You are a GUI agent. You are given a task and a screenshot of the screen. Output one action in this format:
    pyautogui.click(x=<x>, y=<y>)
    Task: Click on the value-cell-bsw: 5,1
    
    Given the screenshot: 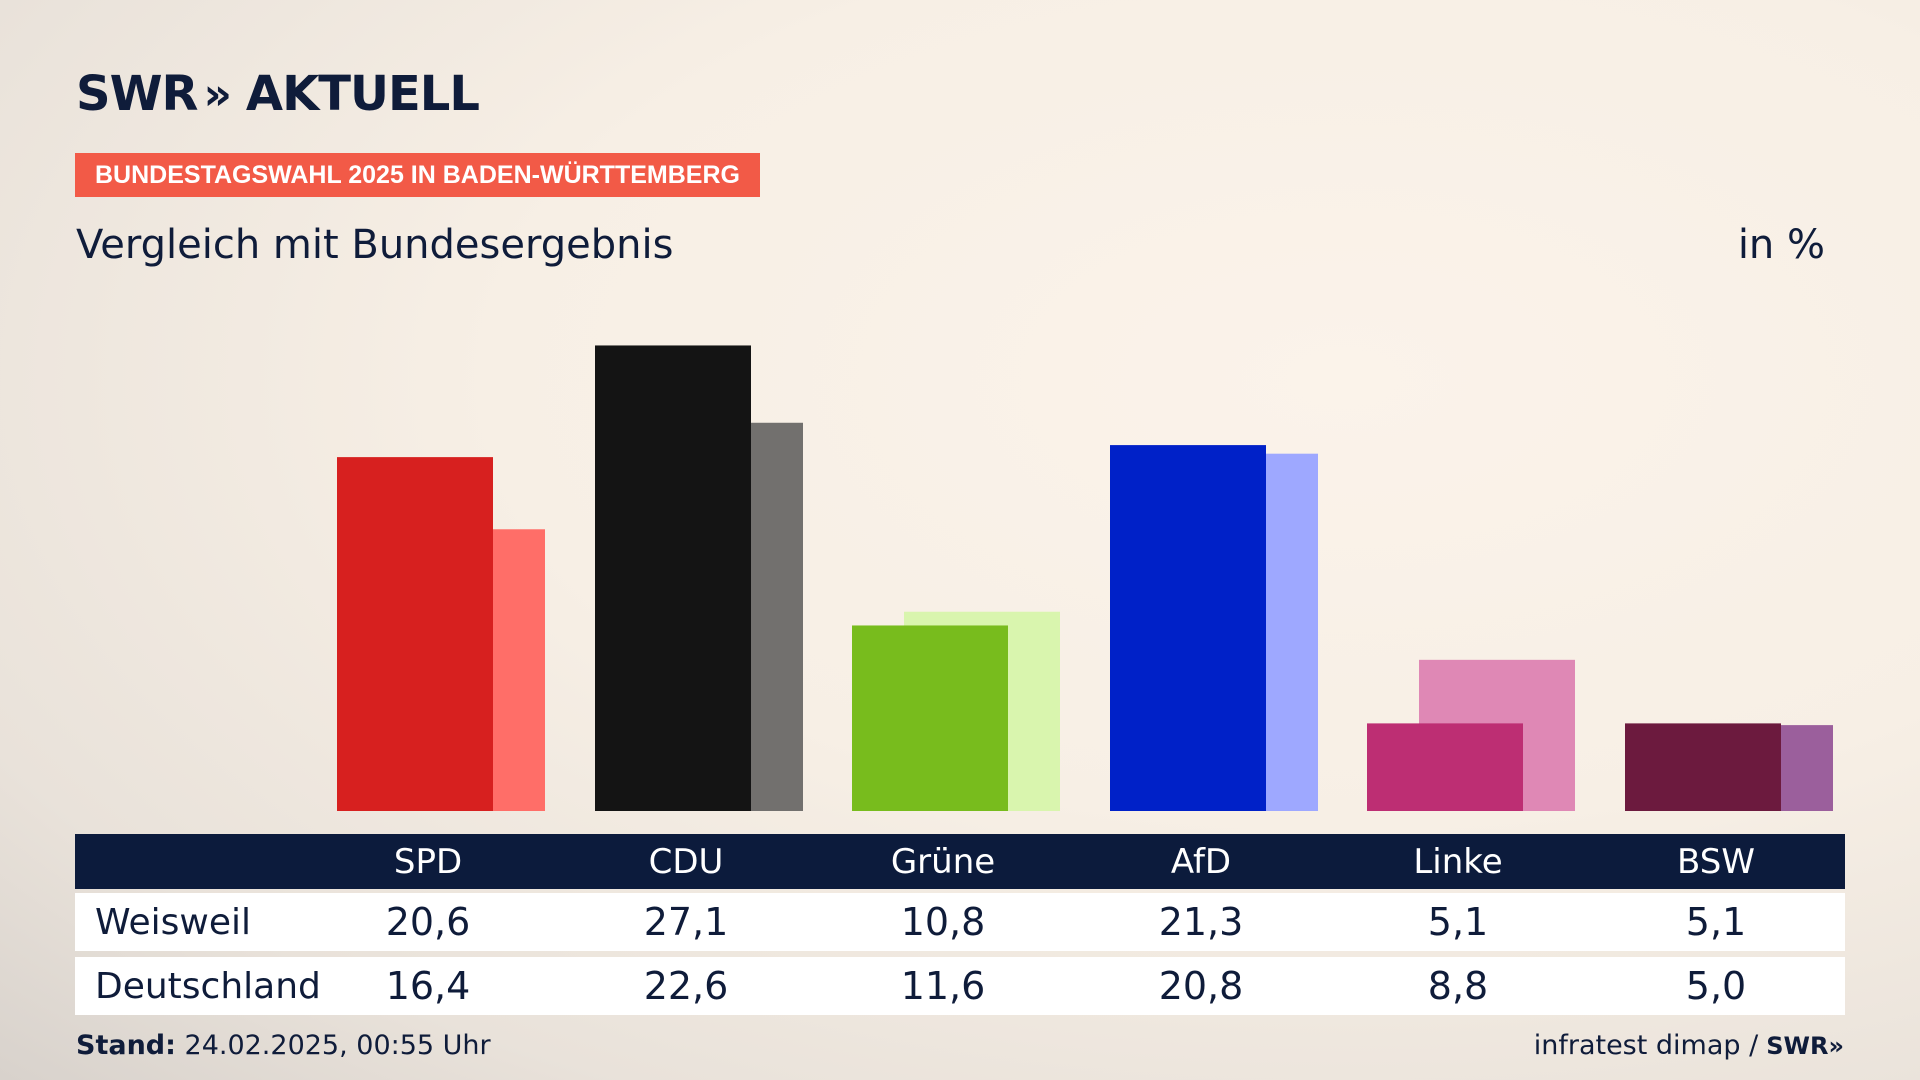 What is the action you would take?
    pyautogui.click(x=1716, y=922)
    